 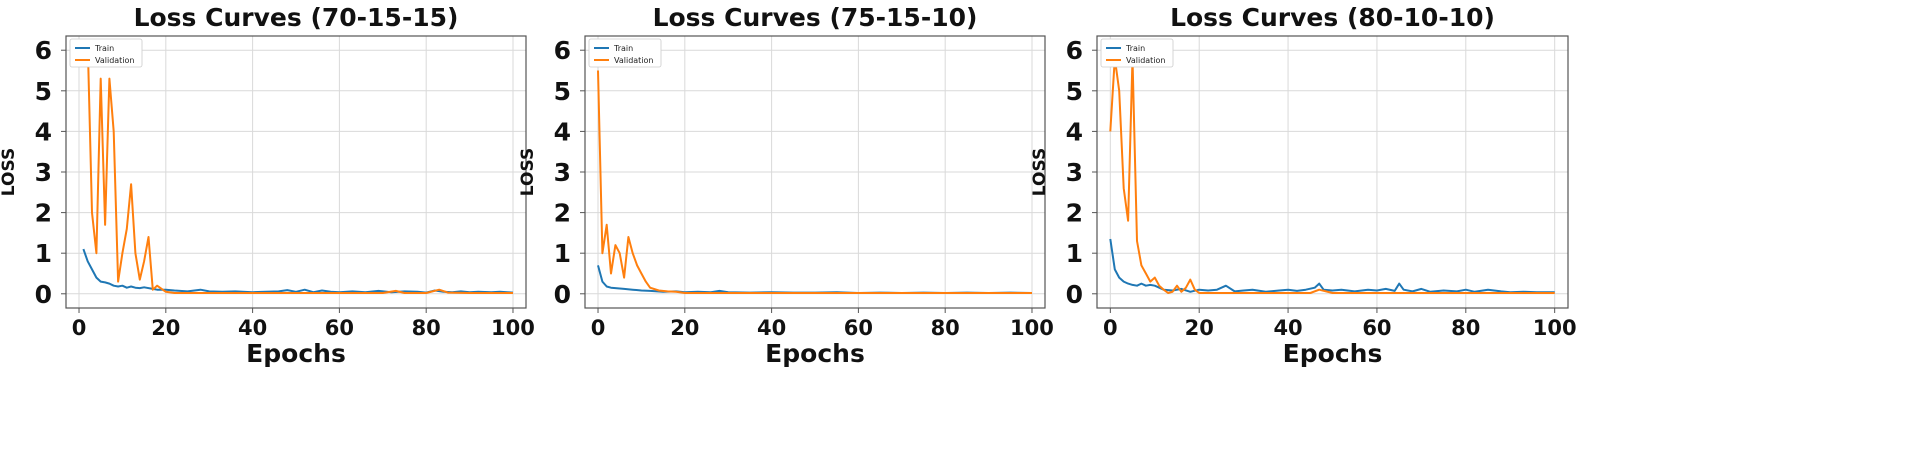 What do you see at coordinates (1332, 17) in the screenshot?
I see `chart-title: Loss Curves (80-10-10)` at bounding box center [1332, 17].